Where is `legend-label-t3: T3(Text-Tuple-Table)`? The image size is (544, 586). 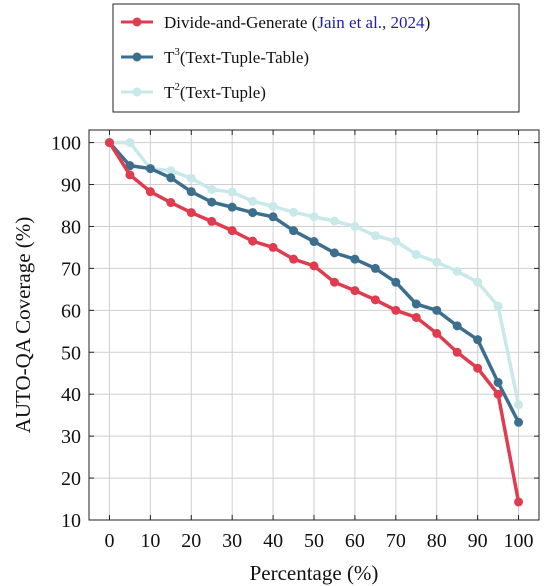 legend-label-t3: T3(Text-Tuple-Table) is located at coordinates (236, 56).